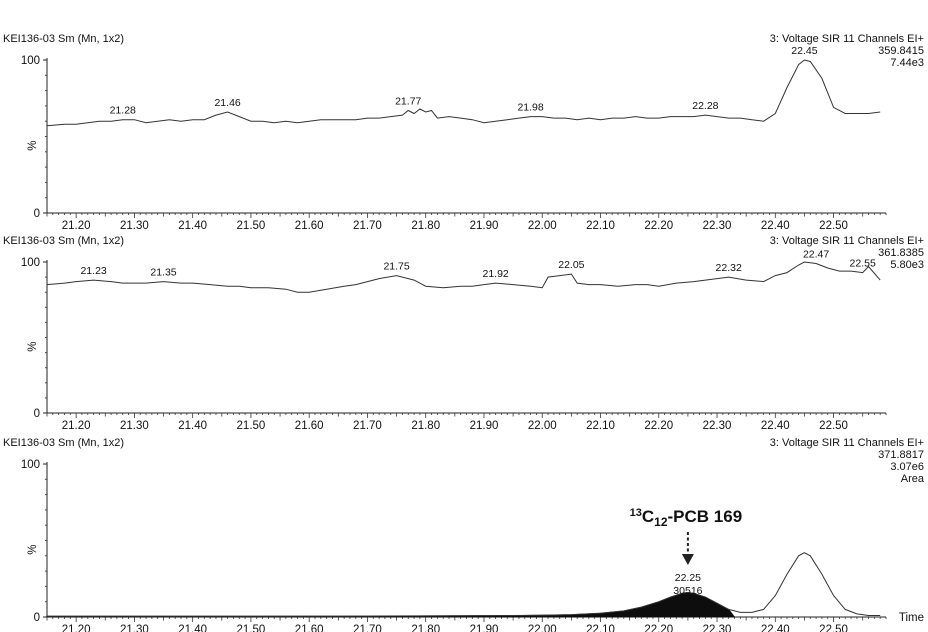 This screenshot has height=632, width=928. I want to click on peak-label: 21.75, so click(396, 267).